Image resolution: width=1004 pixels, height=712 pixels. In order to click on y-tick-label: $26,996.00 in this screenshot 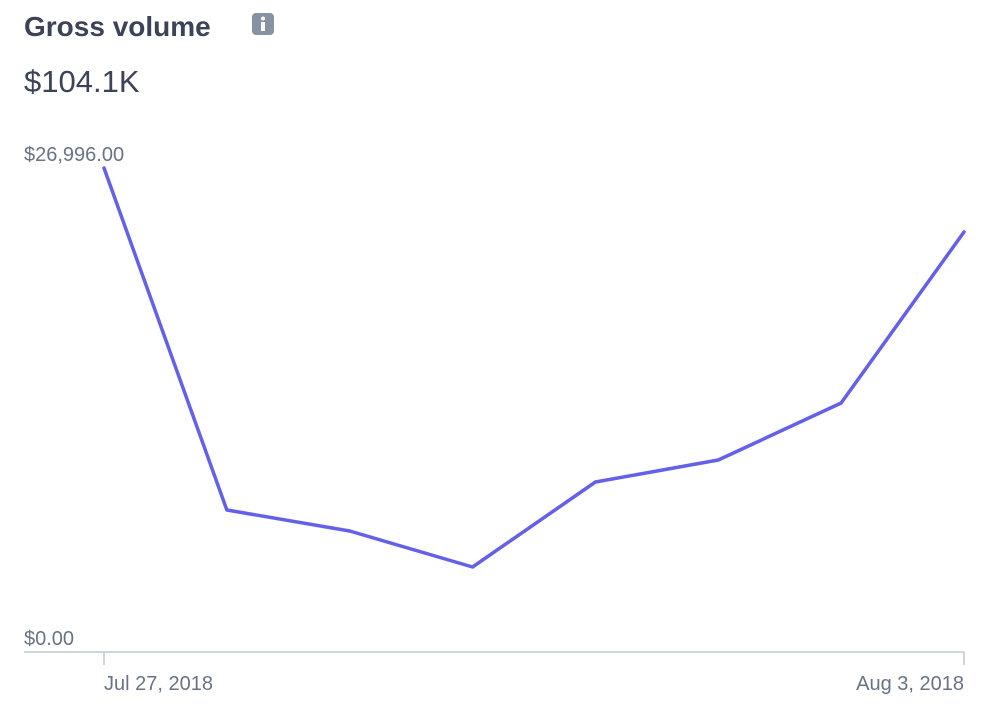, I will do `click(74, 155)`.